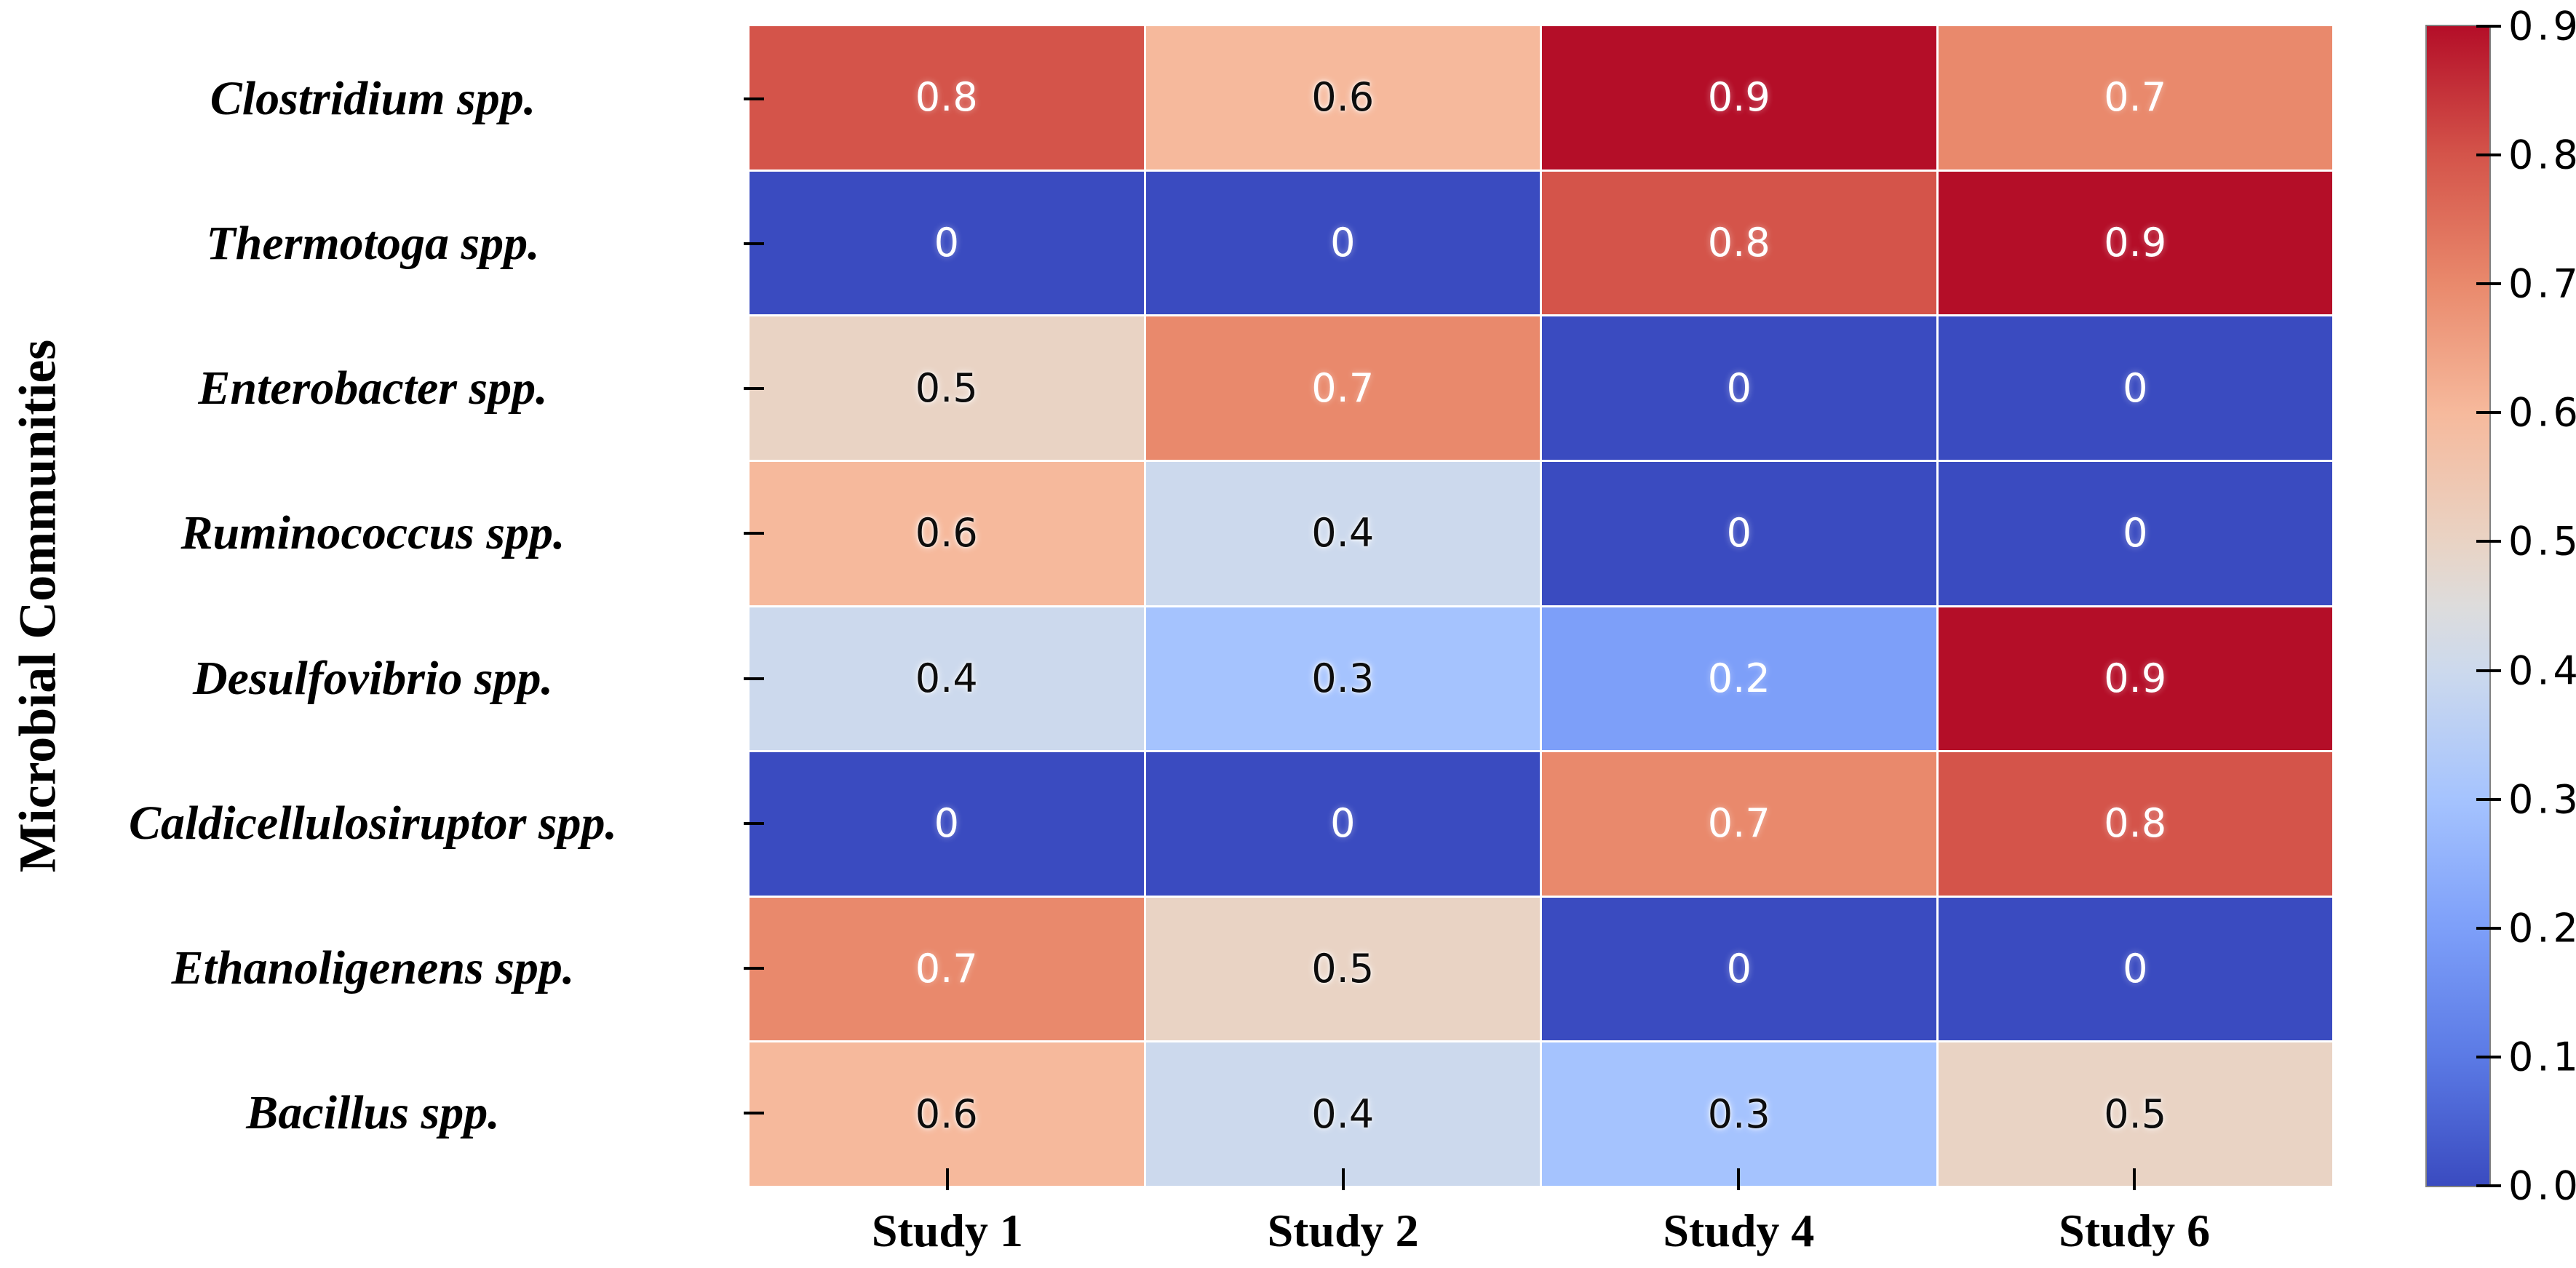 This screenshot has width=2576, height=1268. I want to click on colorbar-tick-label: 0.3, so click(2542, 799).